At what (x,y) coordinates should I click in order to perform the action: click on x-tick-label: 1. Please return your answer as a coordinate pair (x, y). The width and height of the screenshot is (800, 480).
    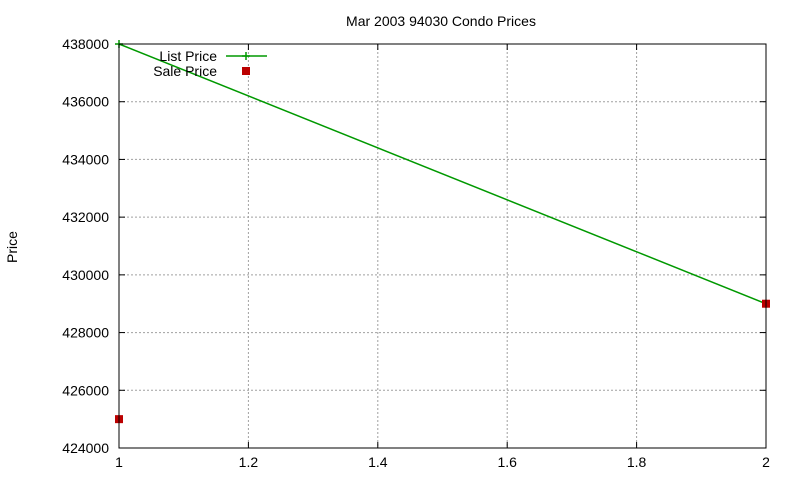
    Looking at the image, I should click on (119, 462).